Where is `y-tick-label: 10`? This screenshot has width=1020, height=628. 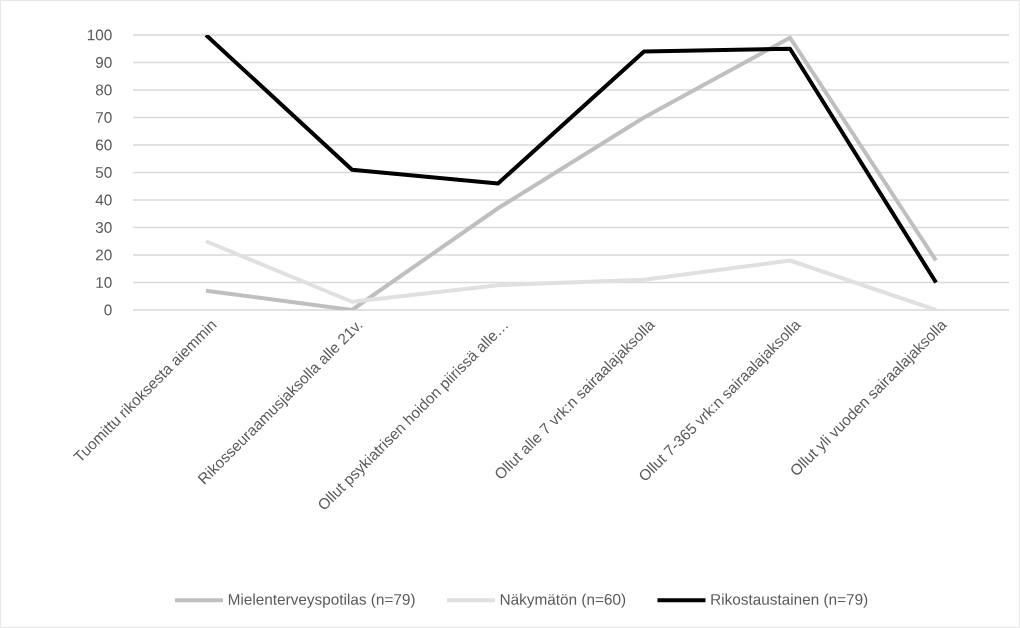 y-tick-label: 10 is located at coordinates (104, 282).